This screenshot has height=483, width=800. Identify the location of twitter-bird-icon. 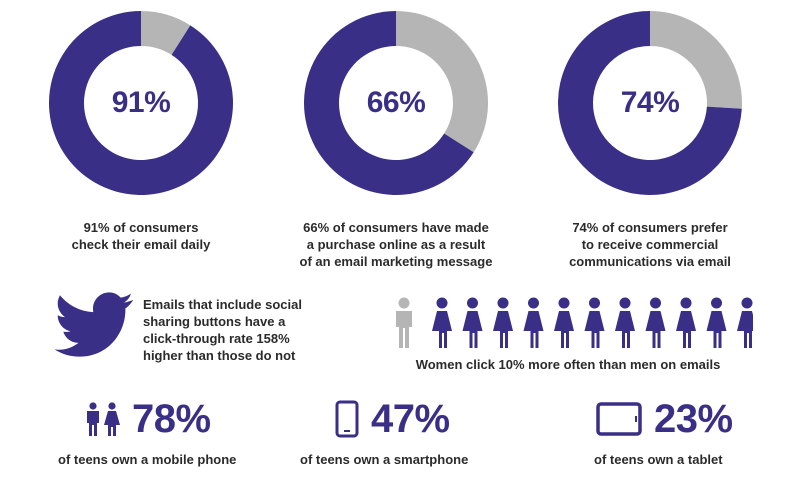
(94, 324).